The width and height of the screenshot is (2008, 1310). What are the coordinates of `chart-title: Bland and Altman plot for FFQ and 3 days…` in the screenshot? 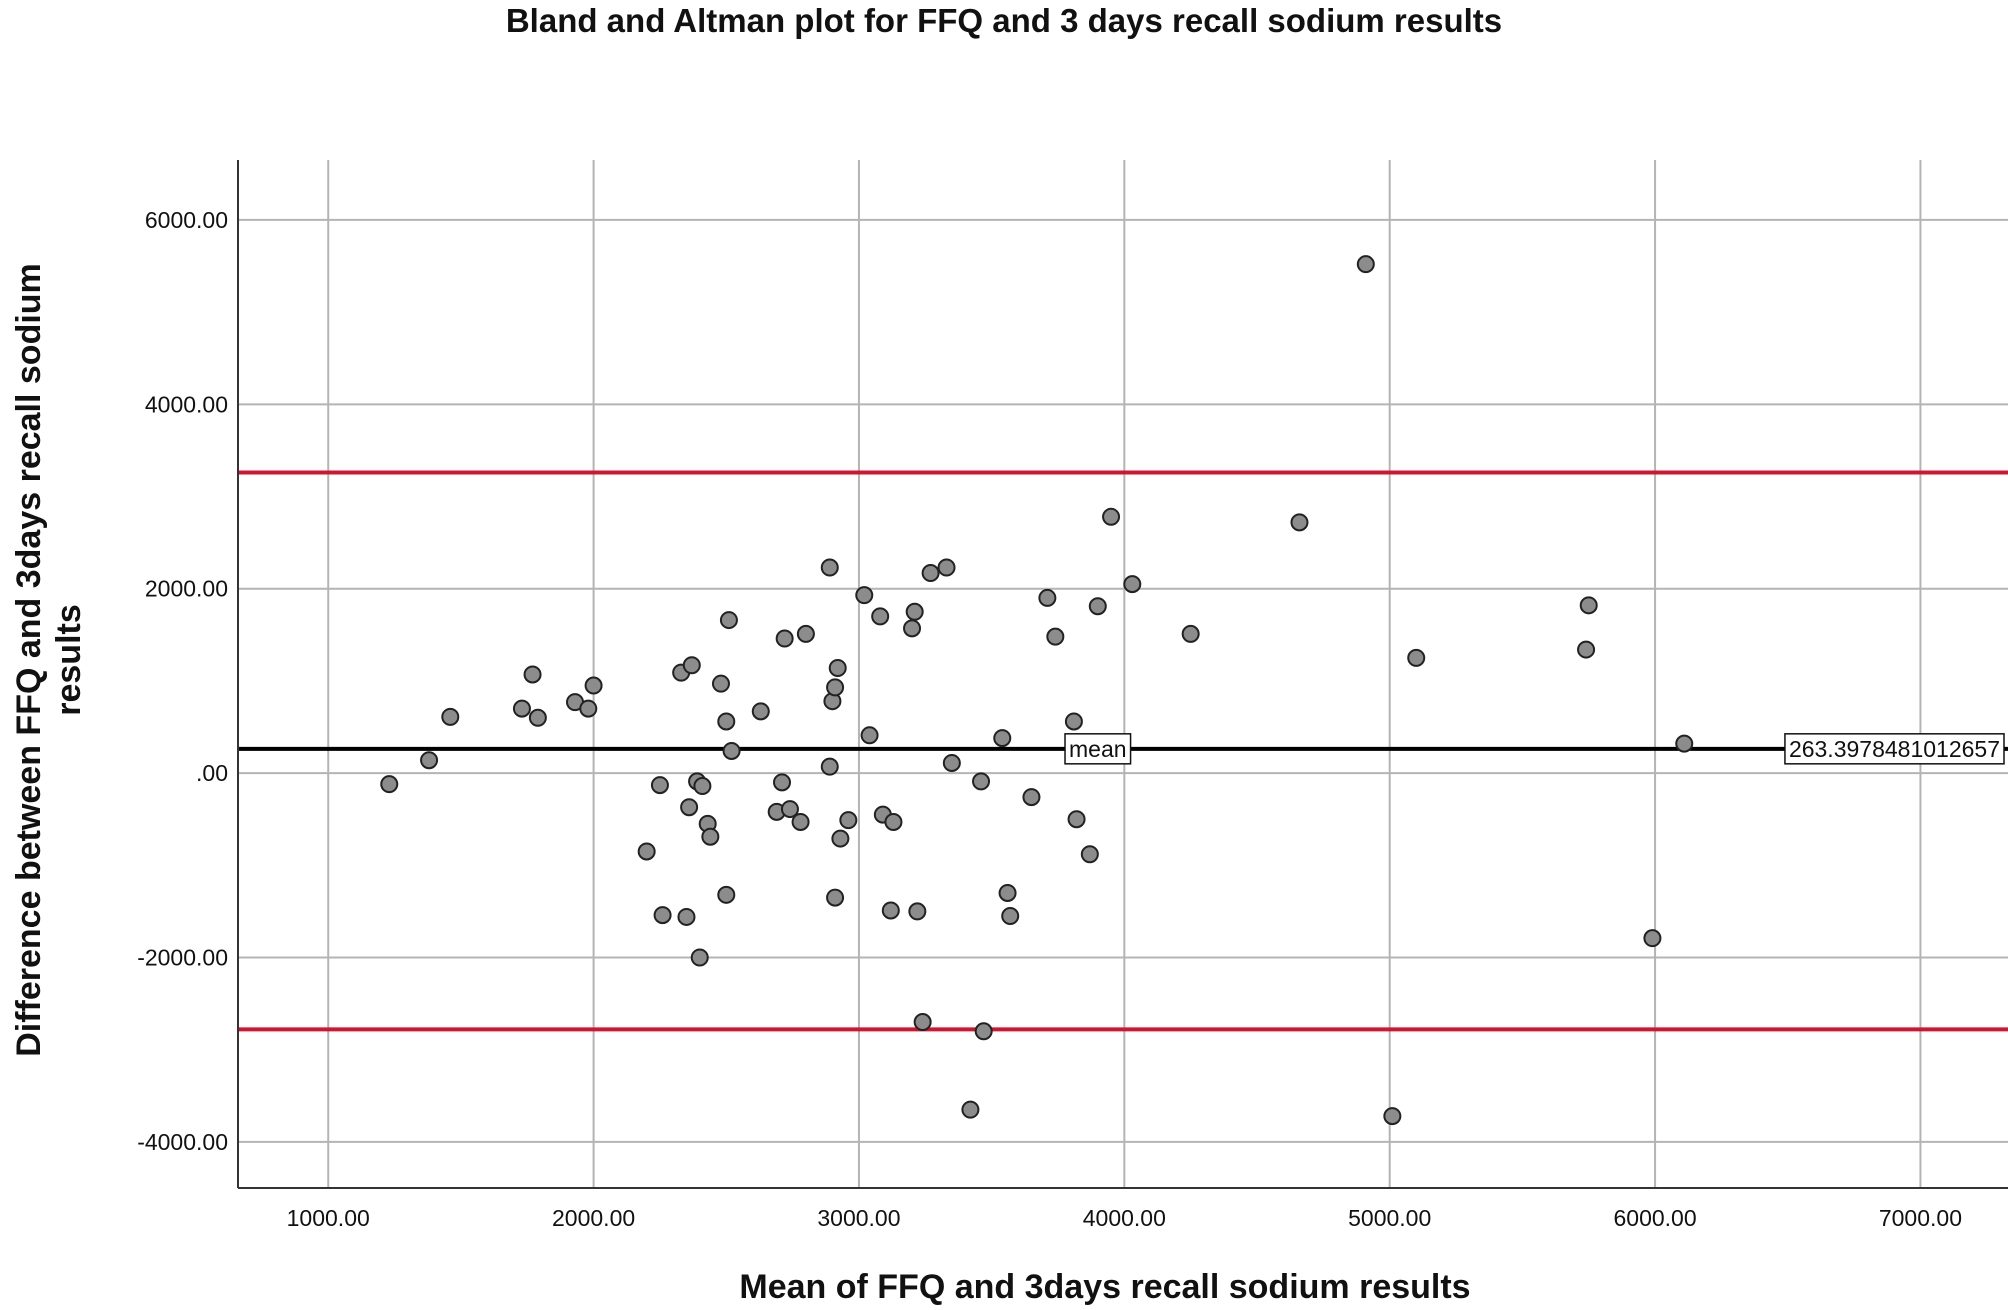 It's located at (1004, 20).